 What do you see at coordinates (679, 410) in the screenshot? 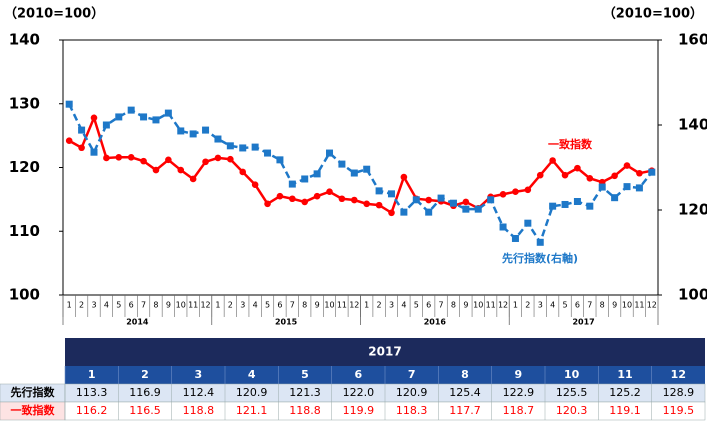
I see `table-cell: 119.5` at bounding box center [679, 410].